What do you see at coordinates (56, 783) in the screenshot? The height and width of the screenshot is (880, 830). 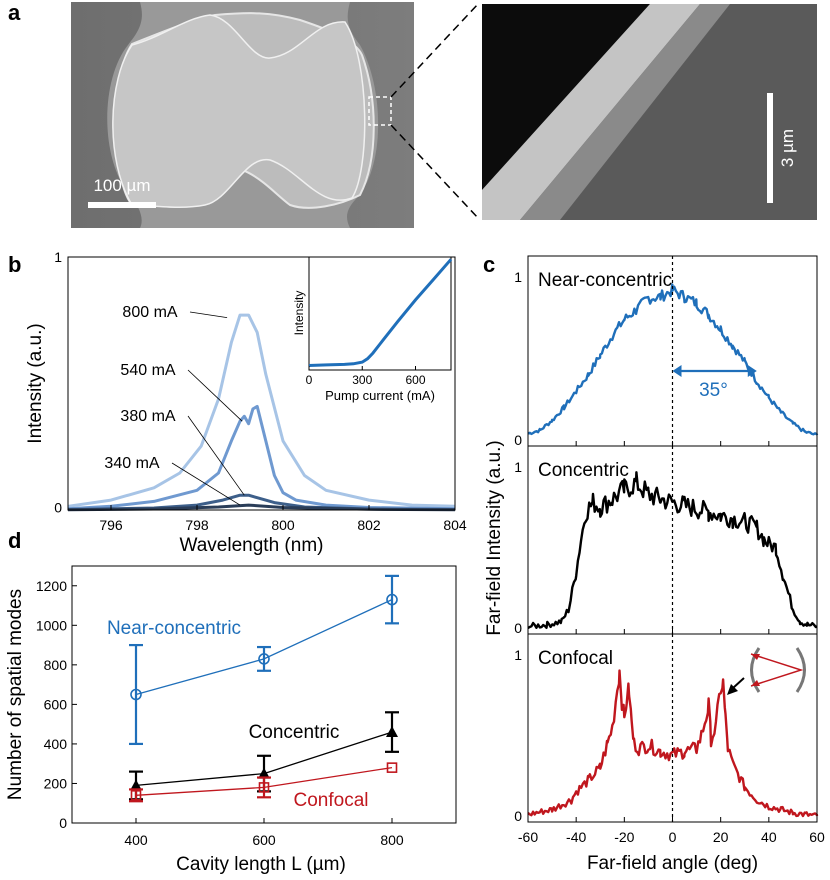 I see `y-tick-label: 200` at bounding box center [56, 783].